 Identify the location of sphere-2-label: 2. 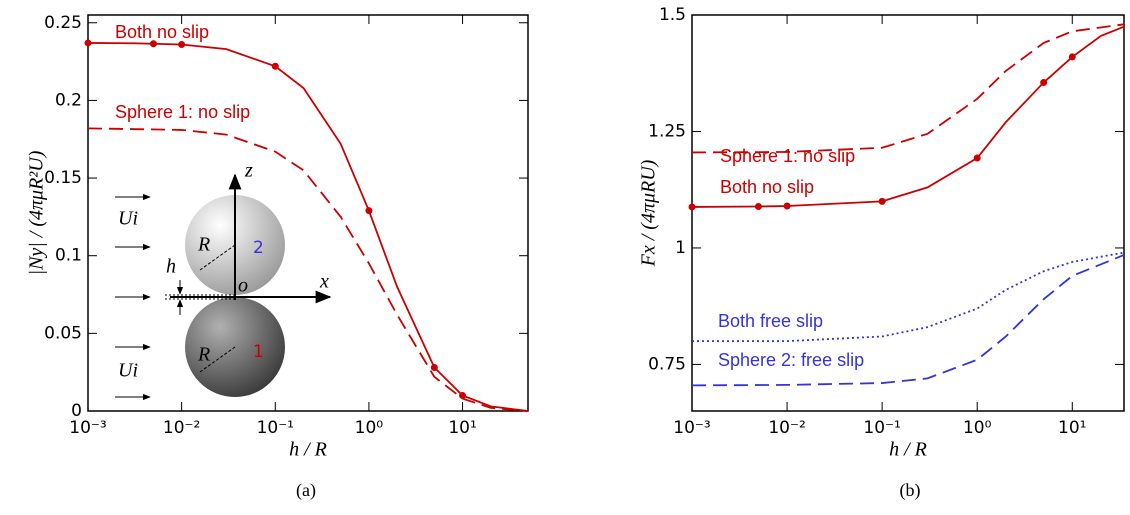
(258, 248).